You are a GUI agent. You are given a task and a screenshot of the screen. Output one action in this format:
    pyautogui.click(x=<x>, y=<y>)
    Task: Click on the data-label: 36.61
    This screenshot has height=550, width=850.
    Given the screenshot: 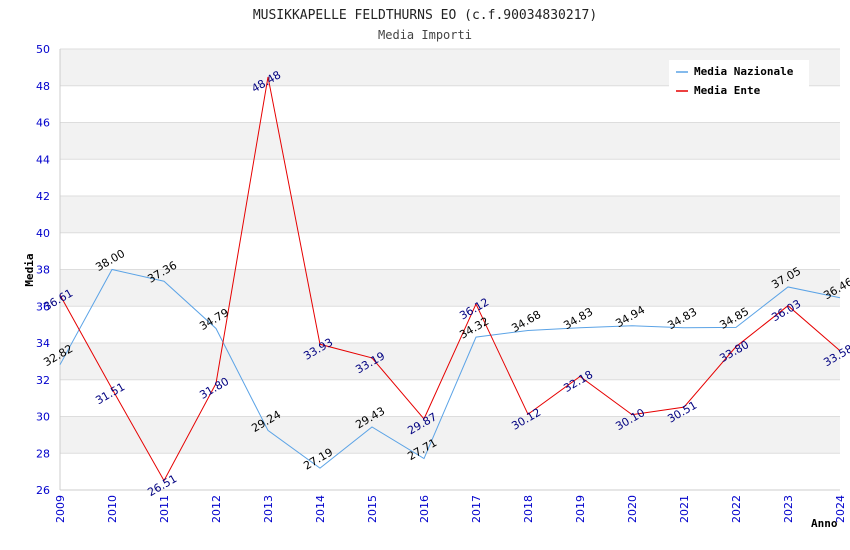 What is the action you would take?
    pyautogui.click(x=58, y=300)
    